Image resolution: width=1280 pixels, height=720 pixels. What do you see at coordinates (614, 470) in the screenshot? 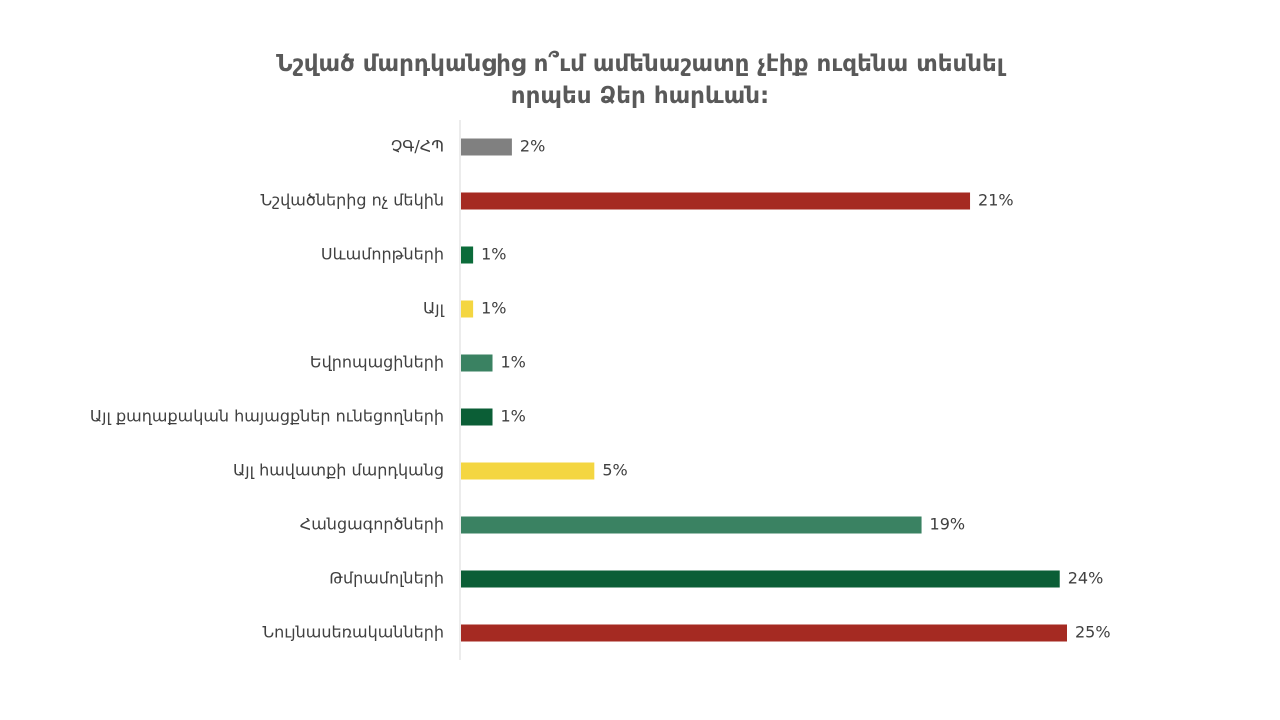
I see `data-label: 5%` at bounding box center [614, 470].